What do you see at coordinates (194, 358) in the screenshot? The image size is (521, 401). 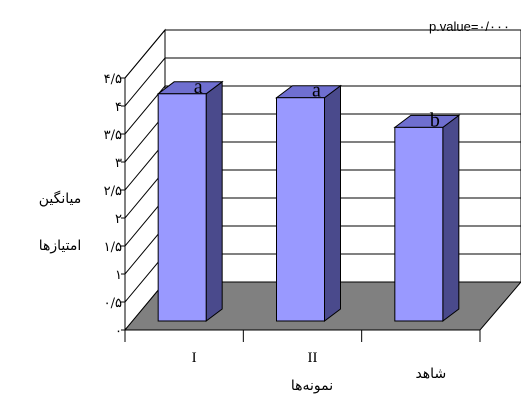 I see `x-tick-label: I` at bounding box center [194, 358].